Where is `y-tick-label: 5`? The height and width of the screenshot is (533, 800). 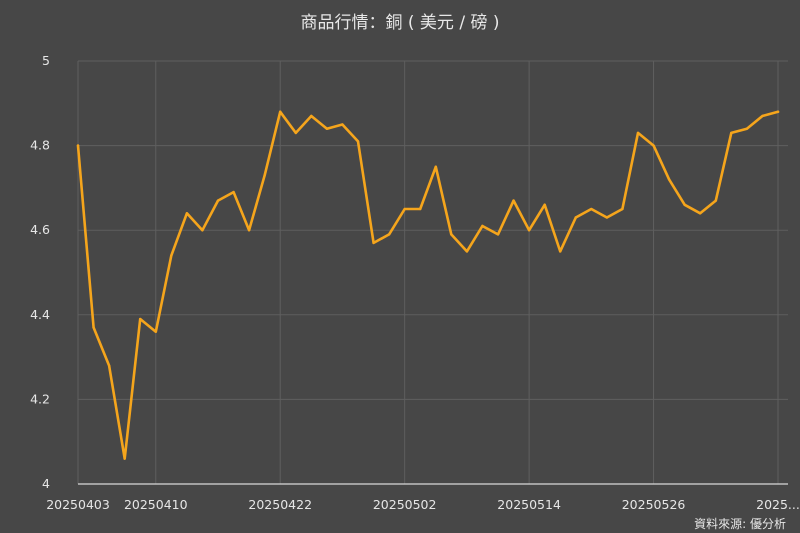 y-tick-label: 5 is located at coordinates (46, 60).